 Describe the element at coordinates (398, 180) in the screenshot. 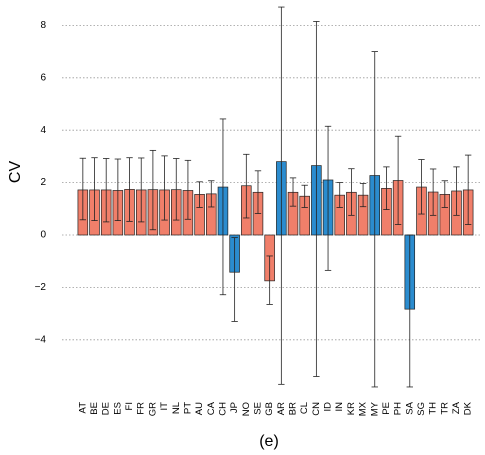

I see `error-bar-ph` at that location.